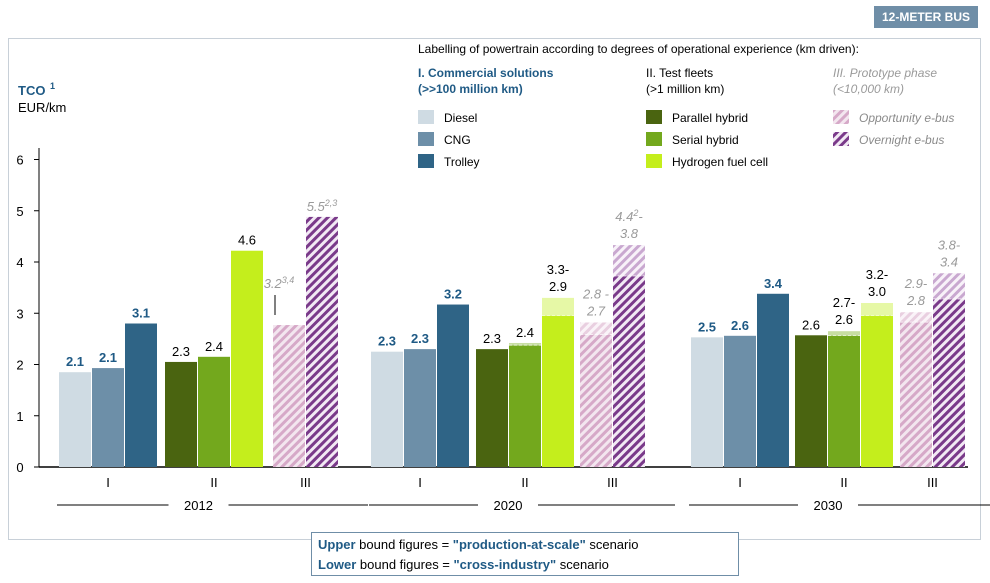  Describe the element at coordinates (19, 262) in the screenshot. I see `y-tick-label: 4` at that location.